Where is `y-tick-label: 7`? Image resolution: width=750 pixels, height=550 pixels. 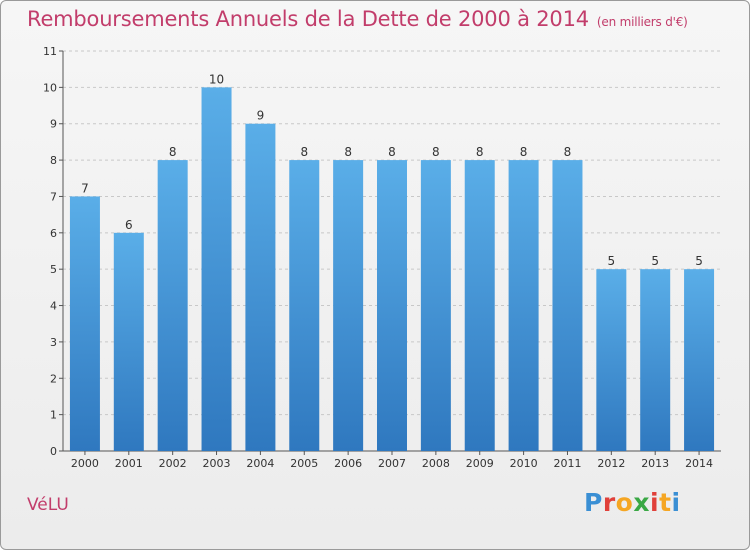
y-tick-label: 7 is located at coordinates (53, 196).